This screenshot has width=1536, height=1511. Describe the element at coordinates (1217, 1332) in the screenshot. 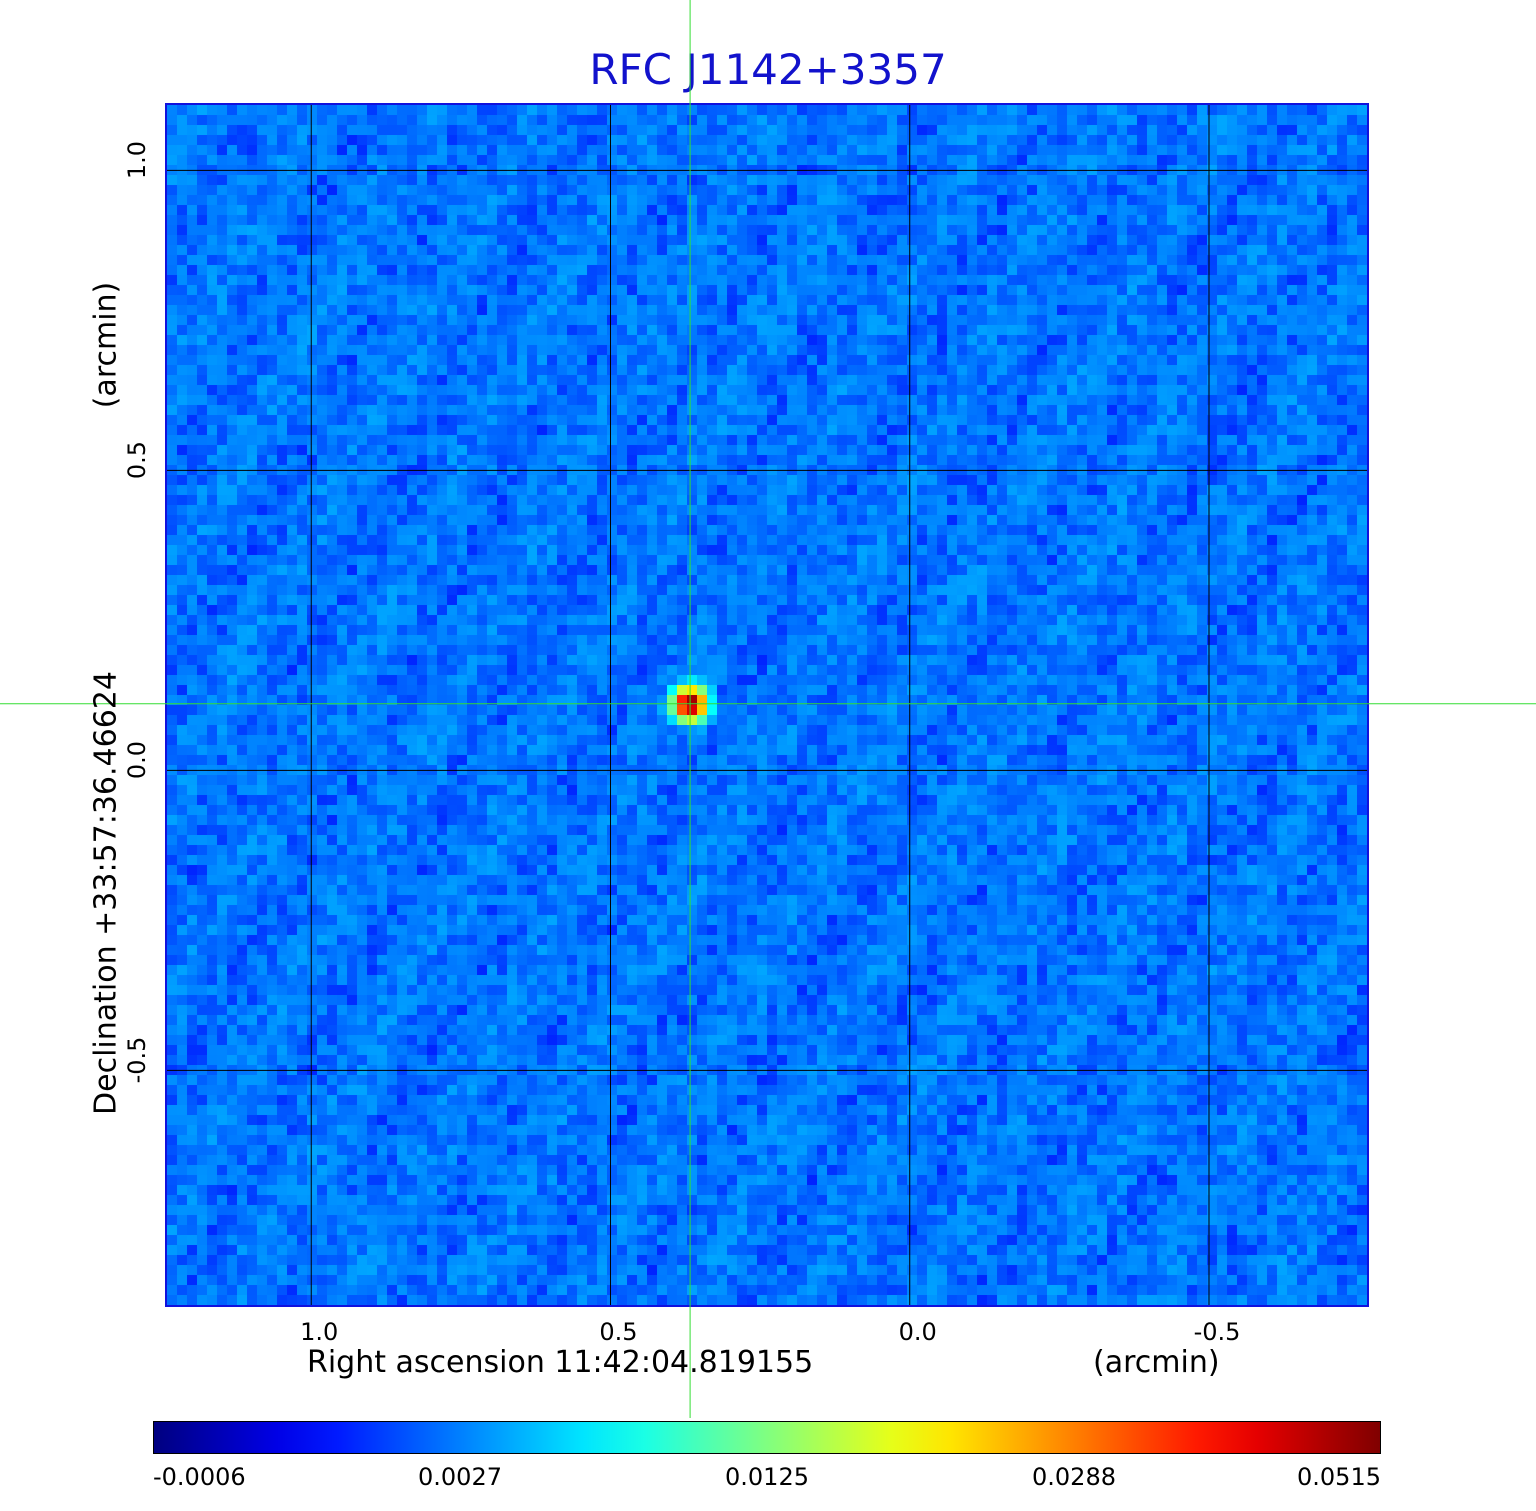

I see `x-tick-label: -0.5` at that location.